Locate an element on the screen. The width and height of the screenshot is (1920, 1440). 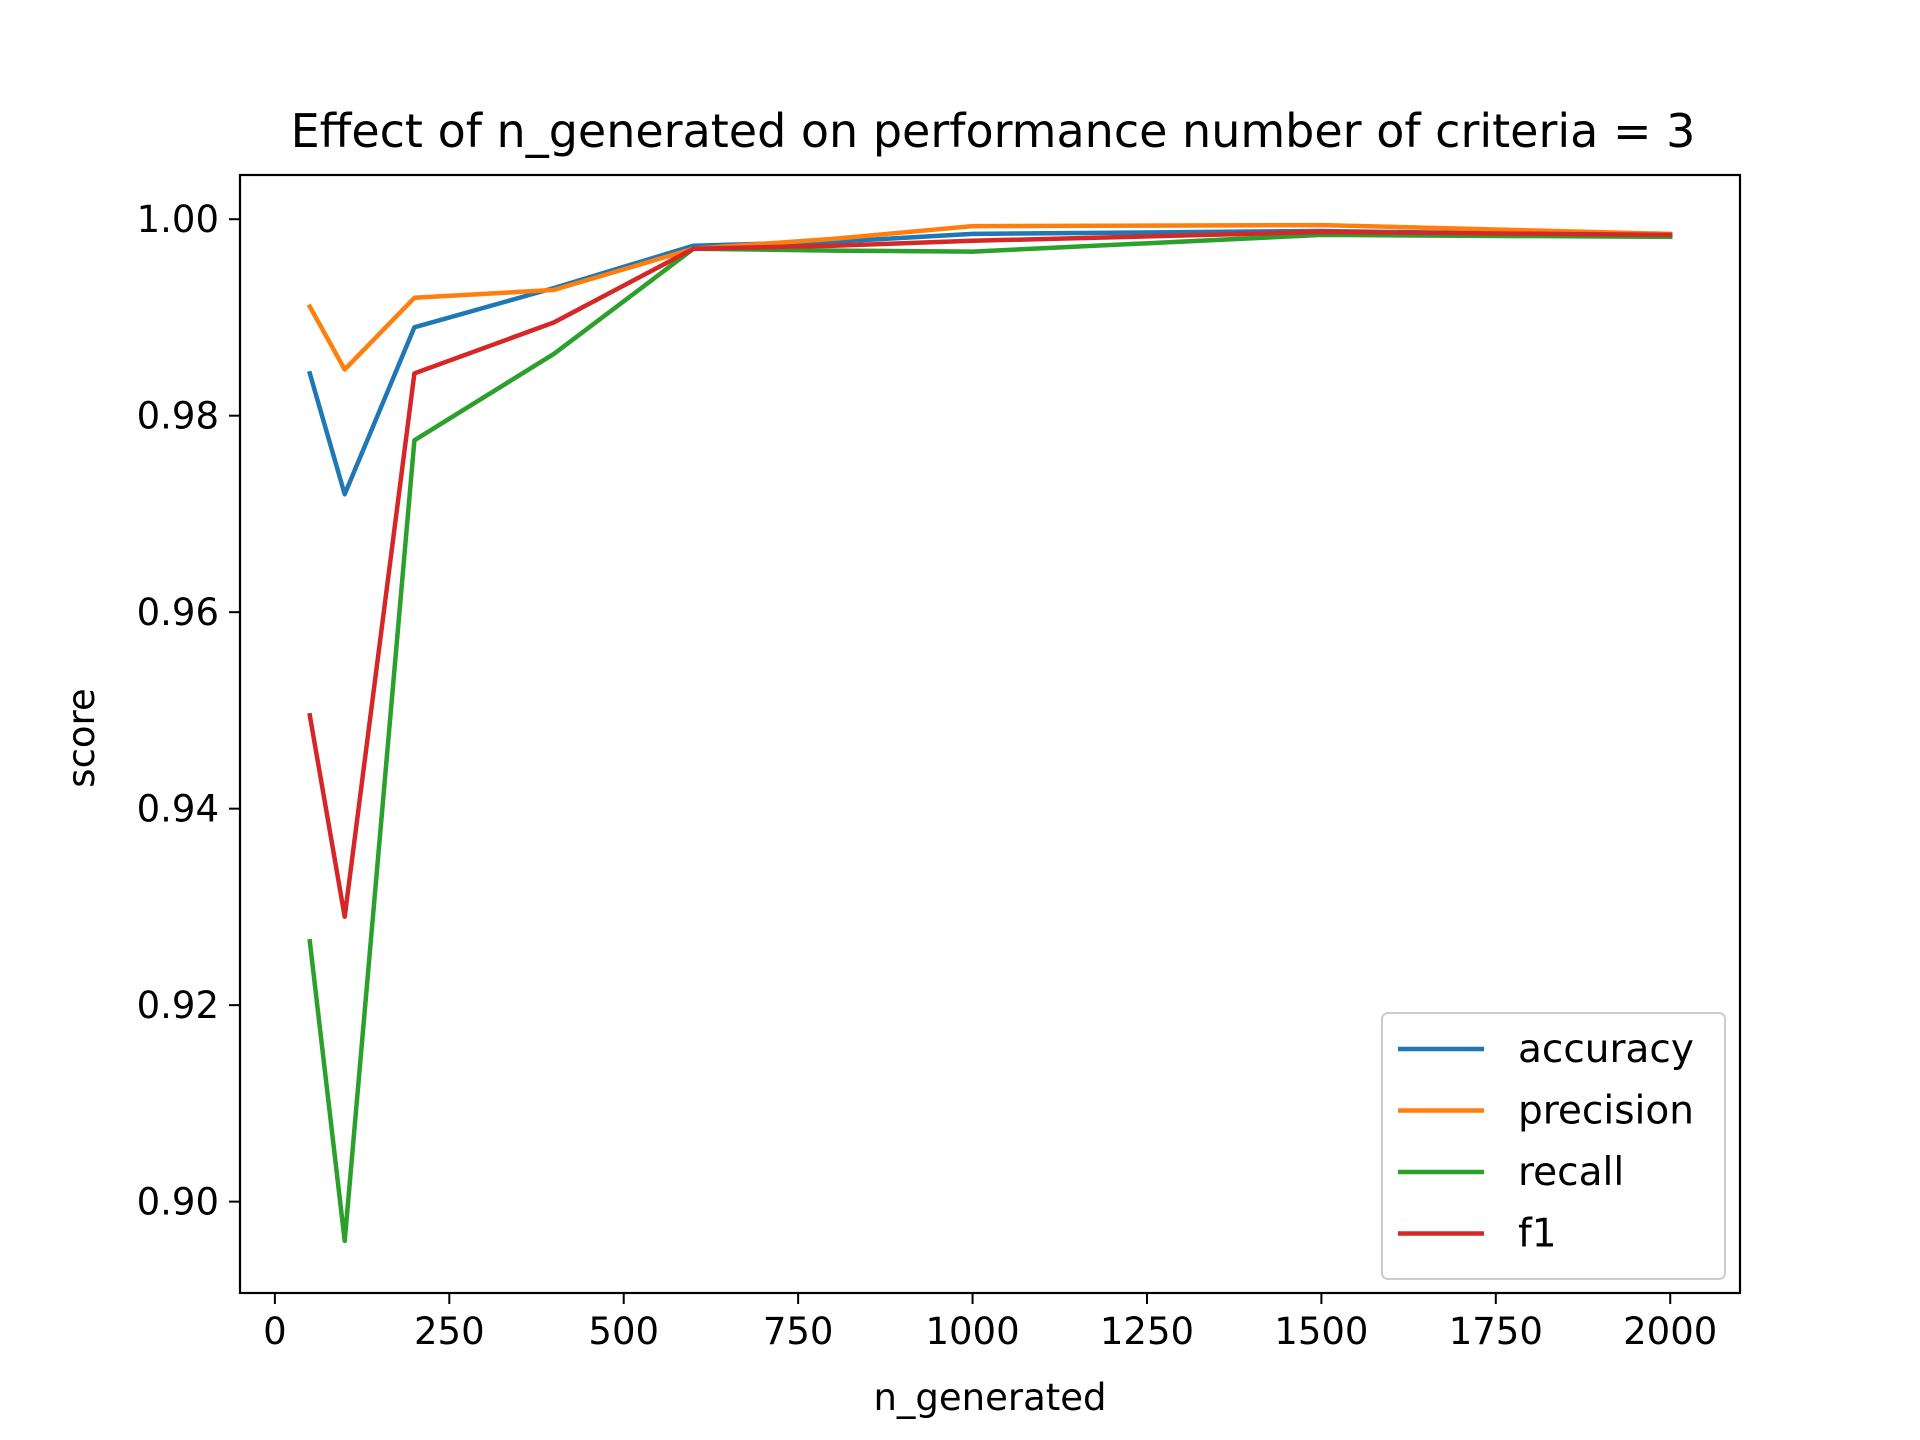
x-axis: 0 250 500 750 1000 1250 1500 1750 2000 is located at coordinates (990, 1323).